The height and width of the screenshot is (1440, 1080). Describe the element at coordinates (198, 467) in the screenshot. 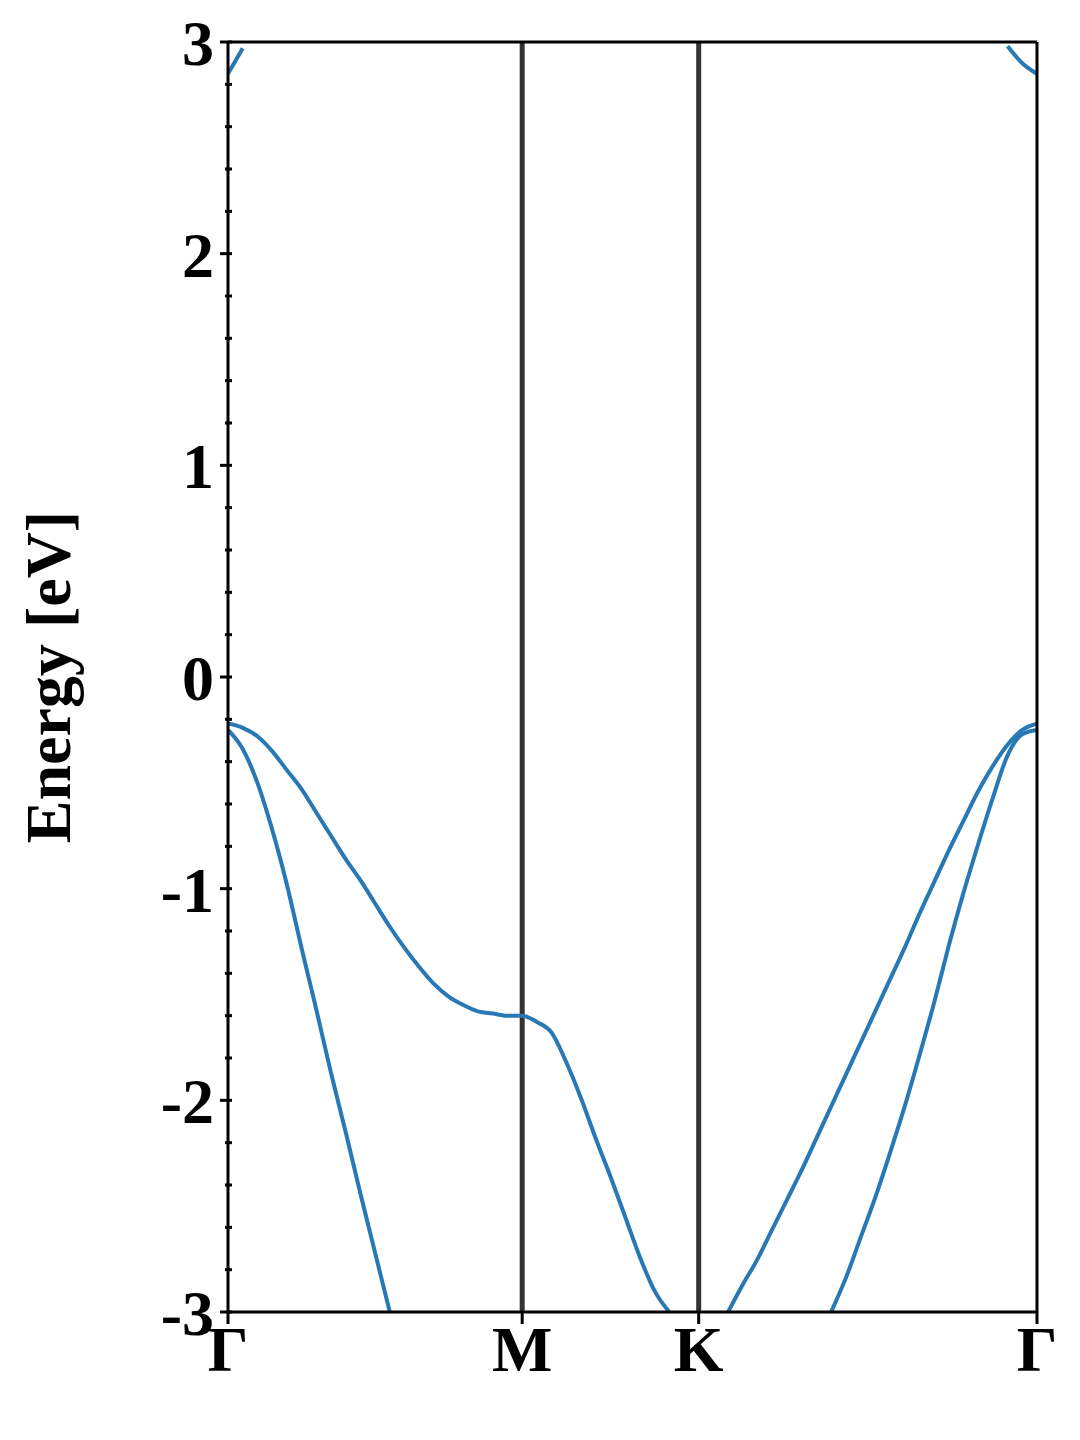

I see `y-tick-label: 1` at that location.